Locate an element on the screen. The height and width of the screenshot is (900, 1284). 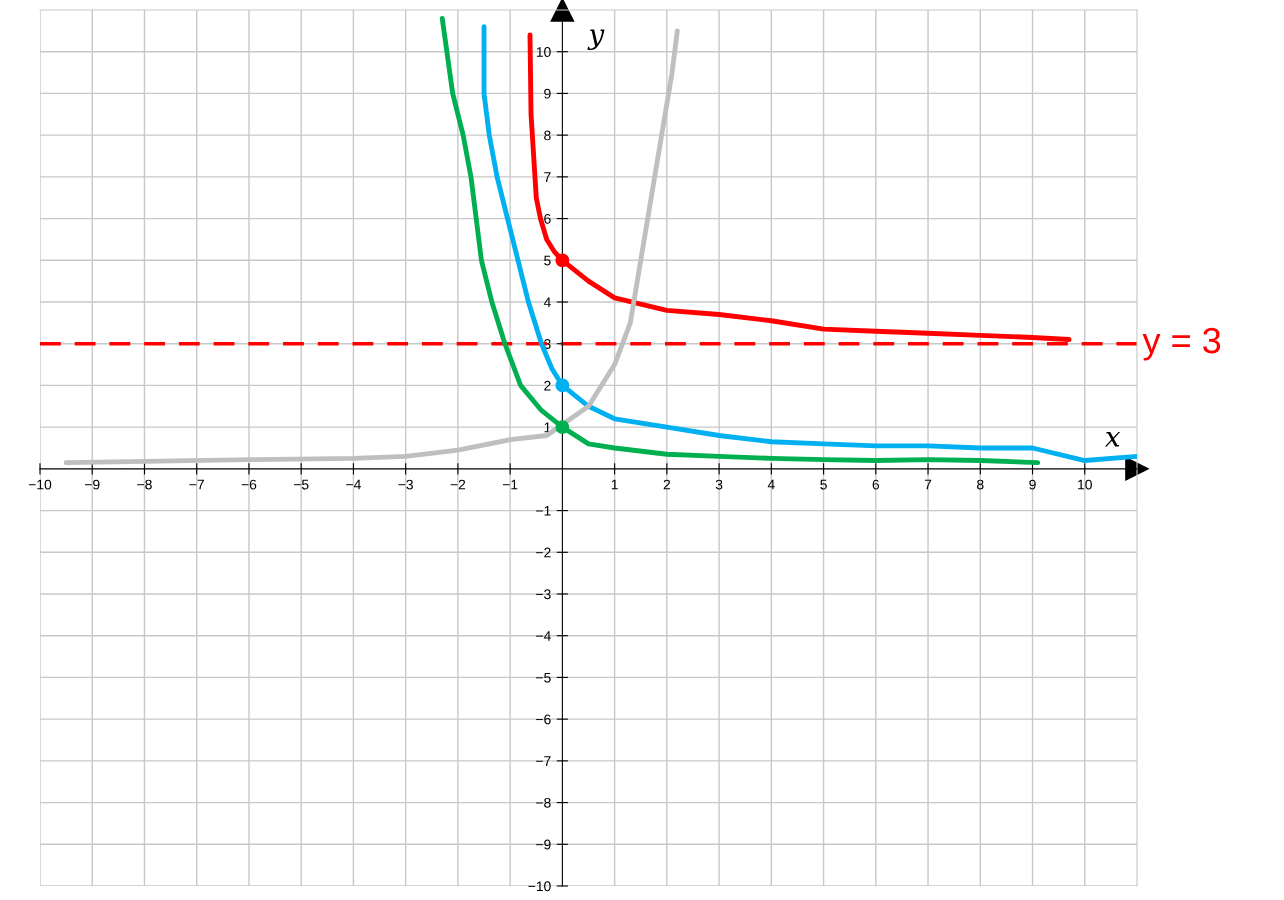
y-tick-label: 5 is located at coordinates (547, 260).